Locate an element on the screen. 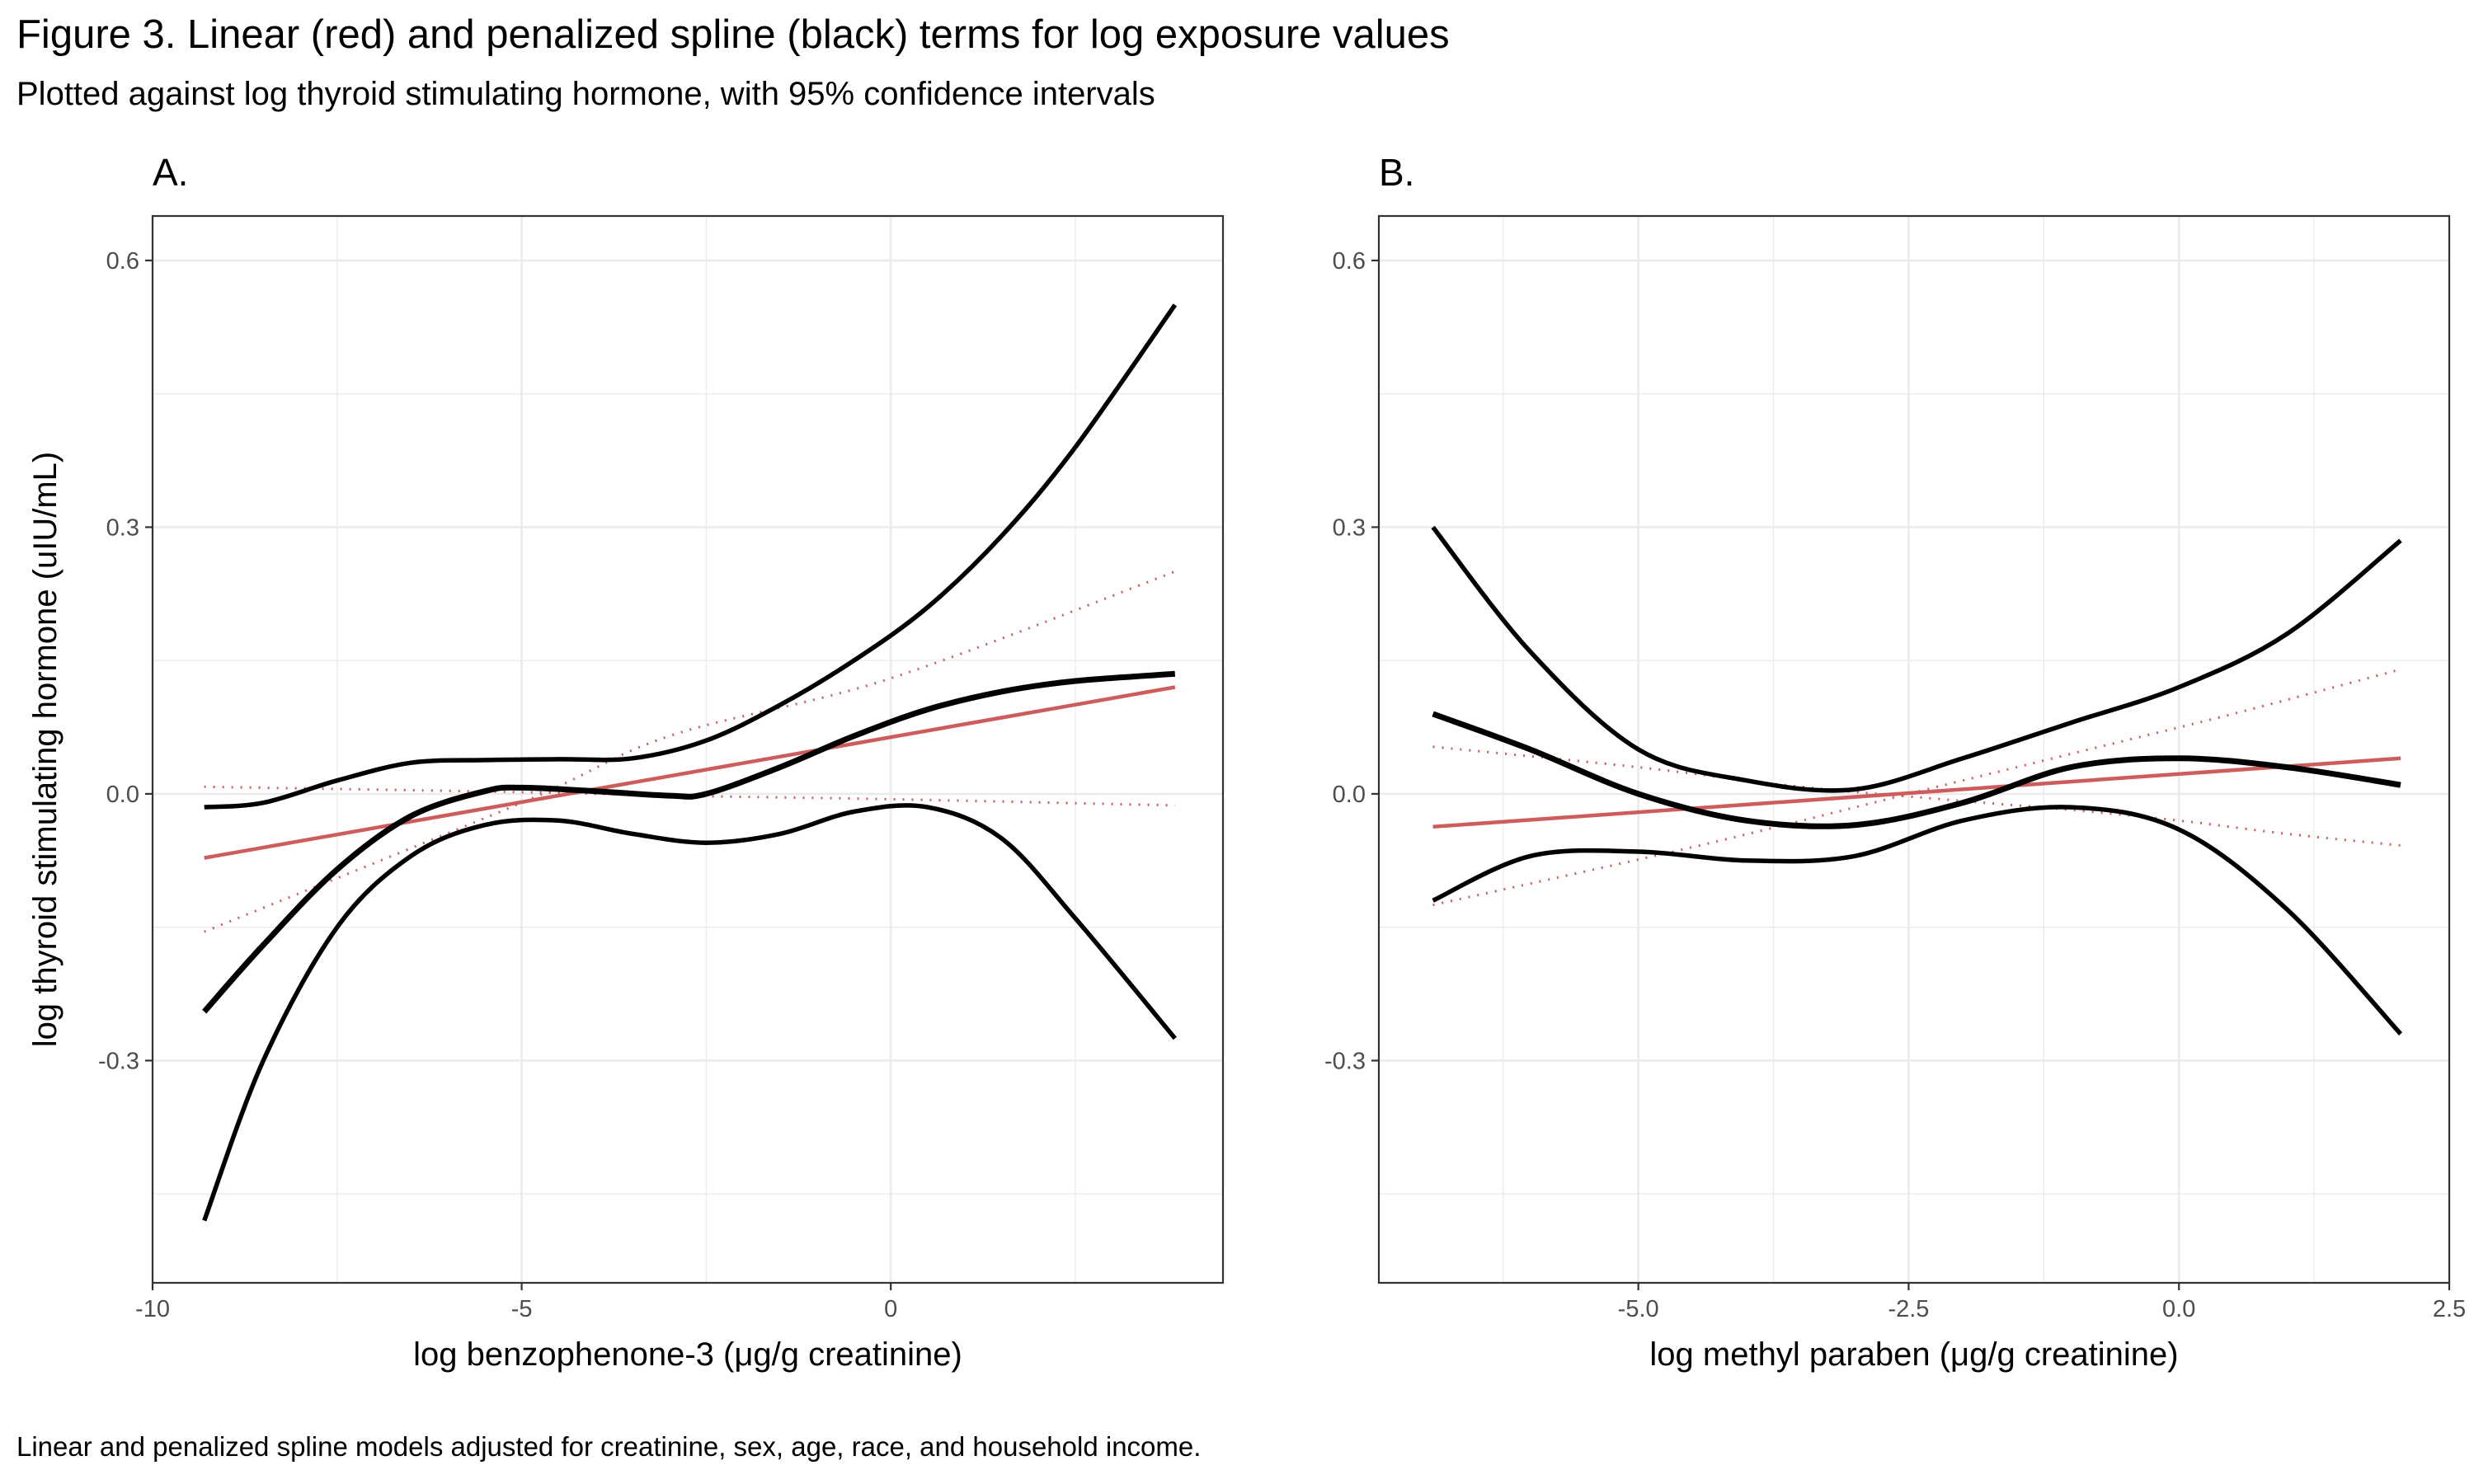 Image resolution: width=2474 pixels, height=1484 pixels. x-tick-label: -5.0 is located at coordinates (1638, 1309).